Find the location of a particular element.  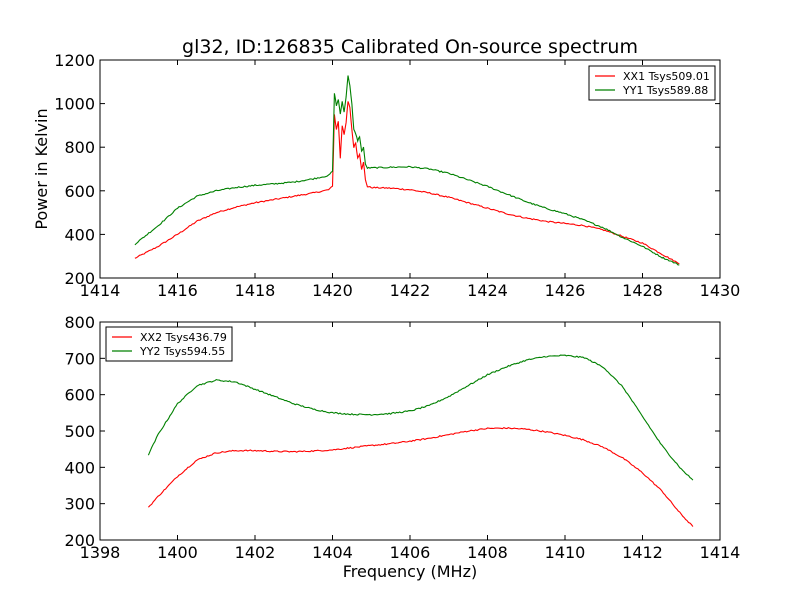

x-tick-label: 1412 is located at coordinates (642, 552).